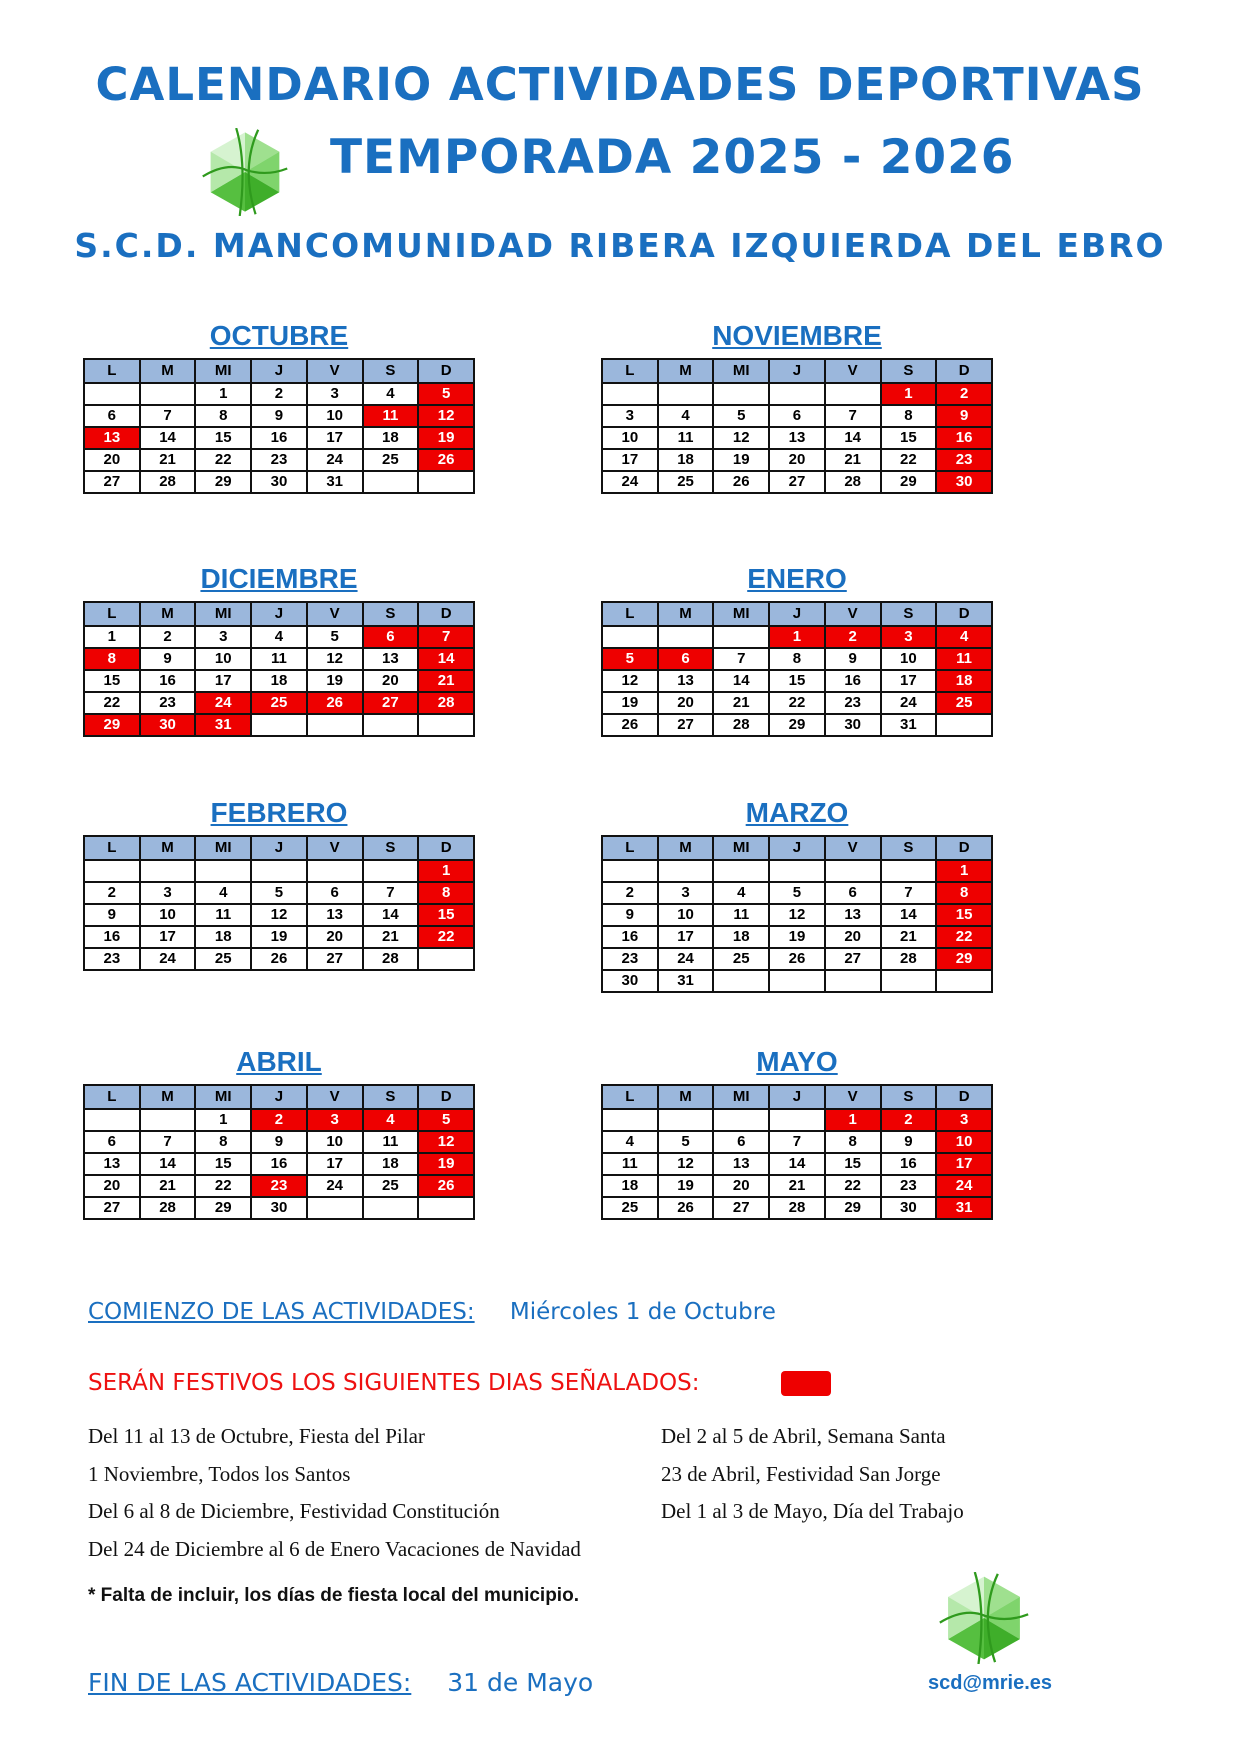 The image size is (1240, 1754). I want to click on holiday-day-cell: 23, so click(964, 460).